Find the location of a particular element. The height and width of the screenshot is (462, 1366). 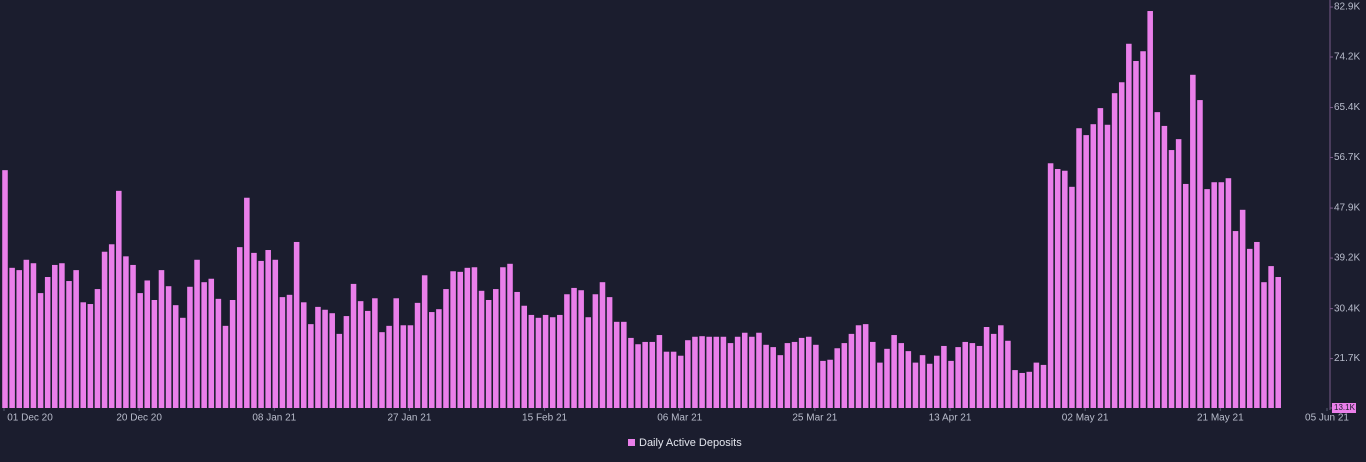

y-tick-label: 47.9K is located at coordinates (1347, 208).